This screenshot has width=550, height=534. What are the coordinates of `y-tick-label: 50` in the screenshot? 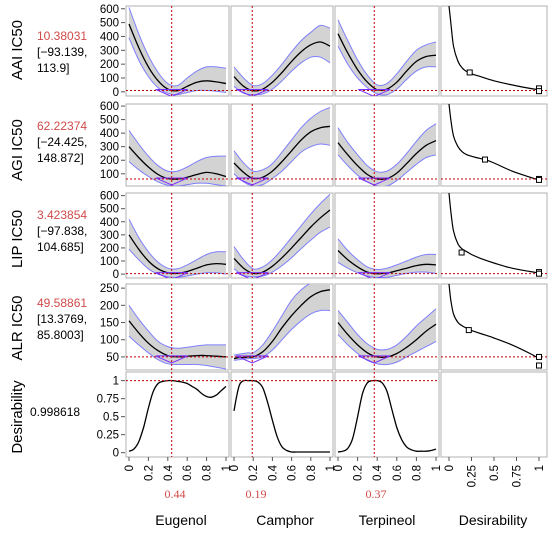 It's located at (112, 358).